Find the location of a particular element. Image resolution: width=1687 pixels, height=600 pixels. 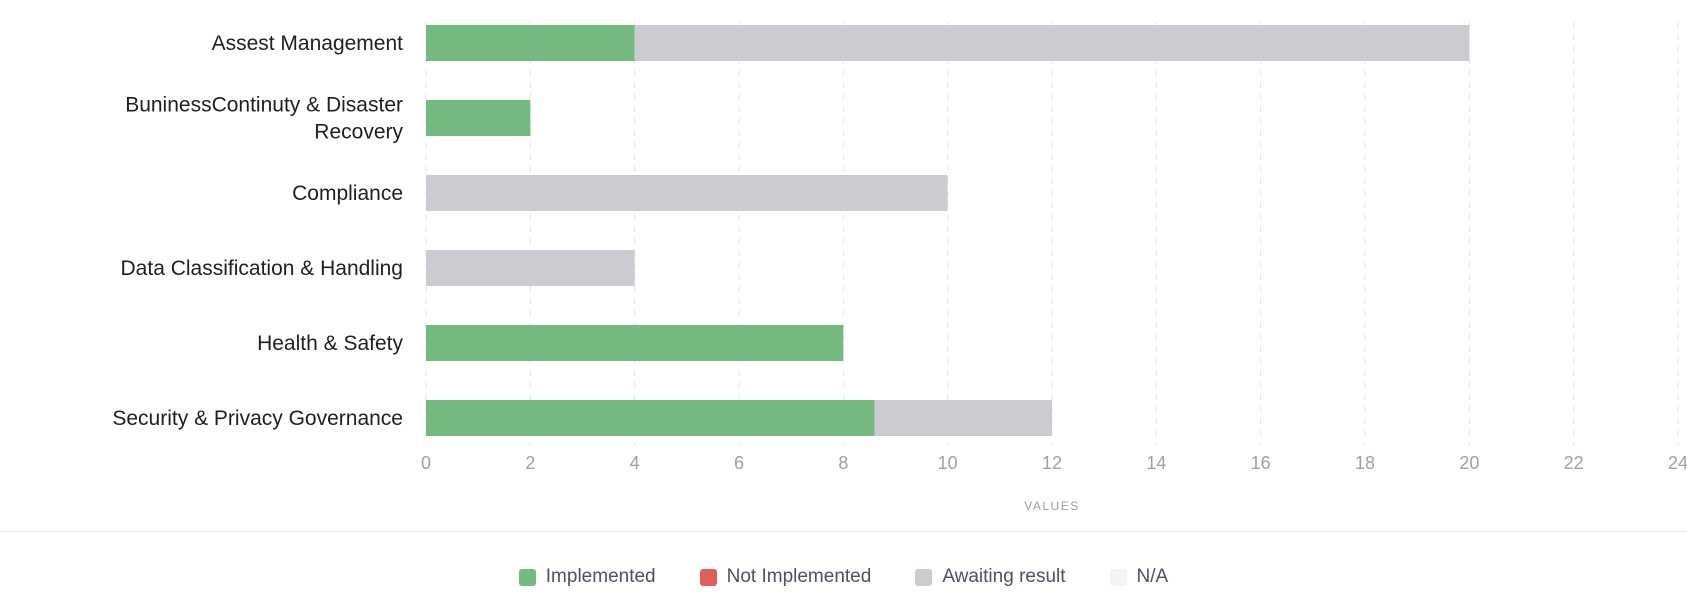

category-label: Security & Privacy Governance is located at coordinates (257, 418).